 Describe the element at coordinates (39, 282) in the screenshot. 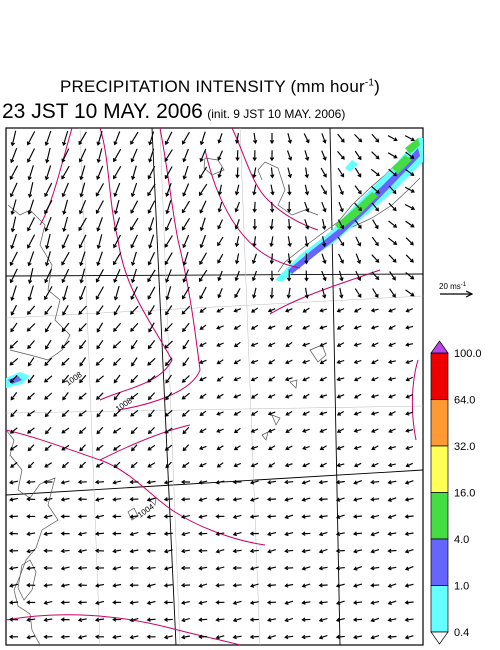

I see `korea-coast` at that location.